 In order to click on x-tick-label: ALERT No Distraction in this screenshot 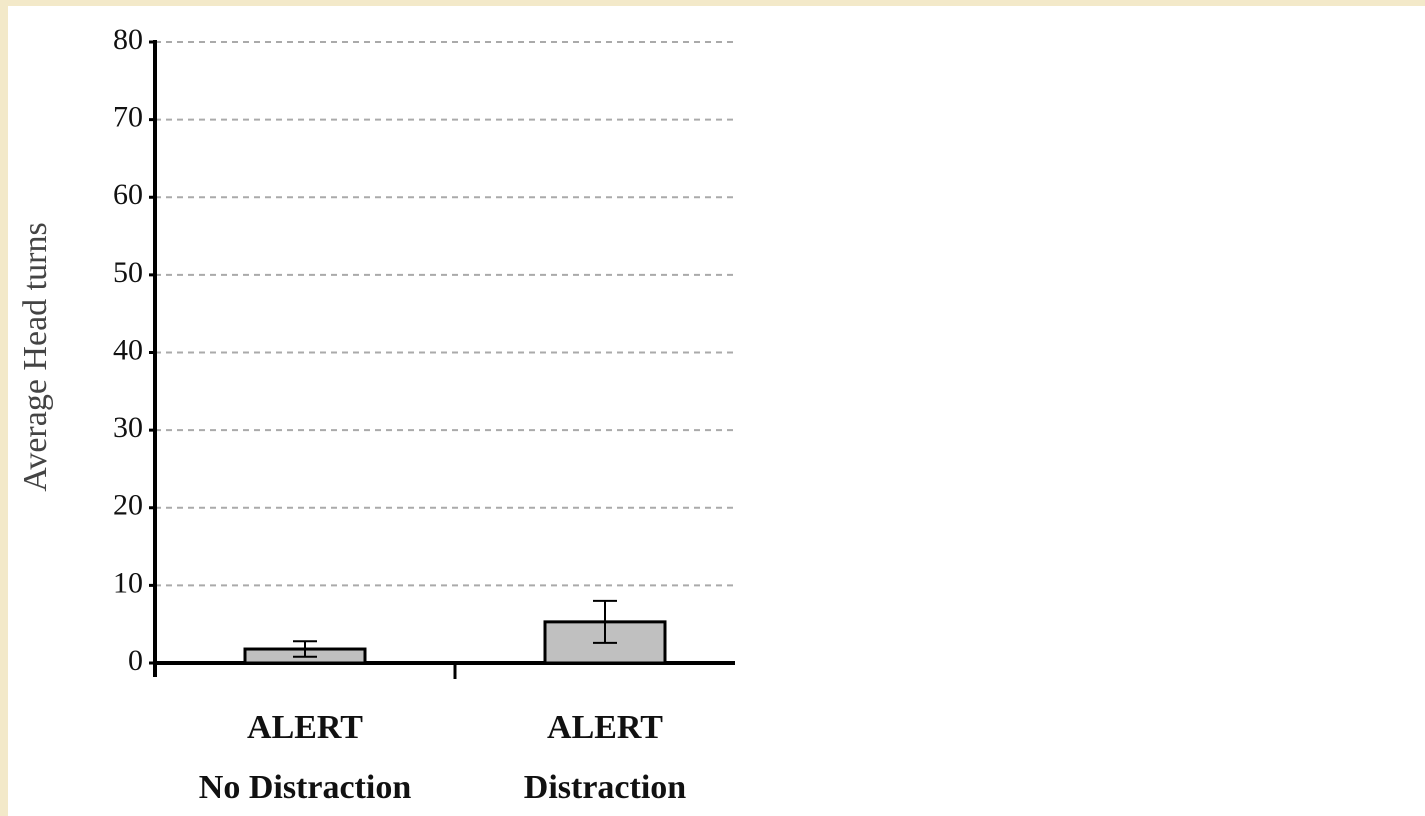, I will do `click(305, 757)`.